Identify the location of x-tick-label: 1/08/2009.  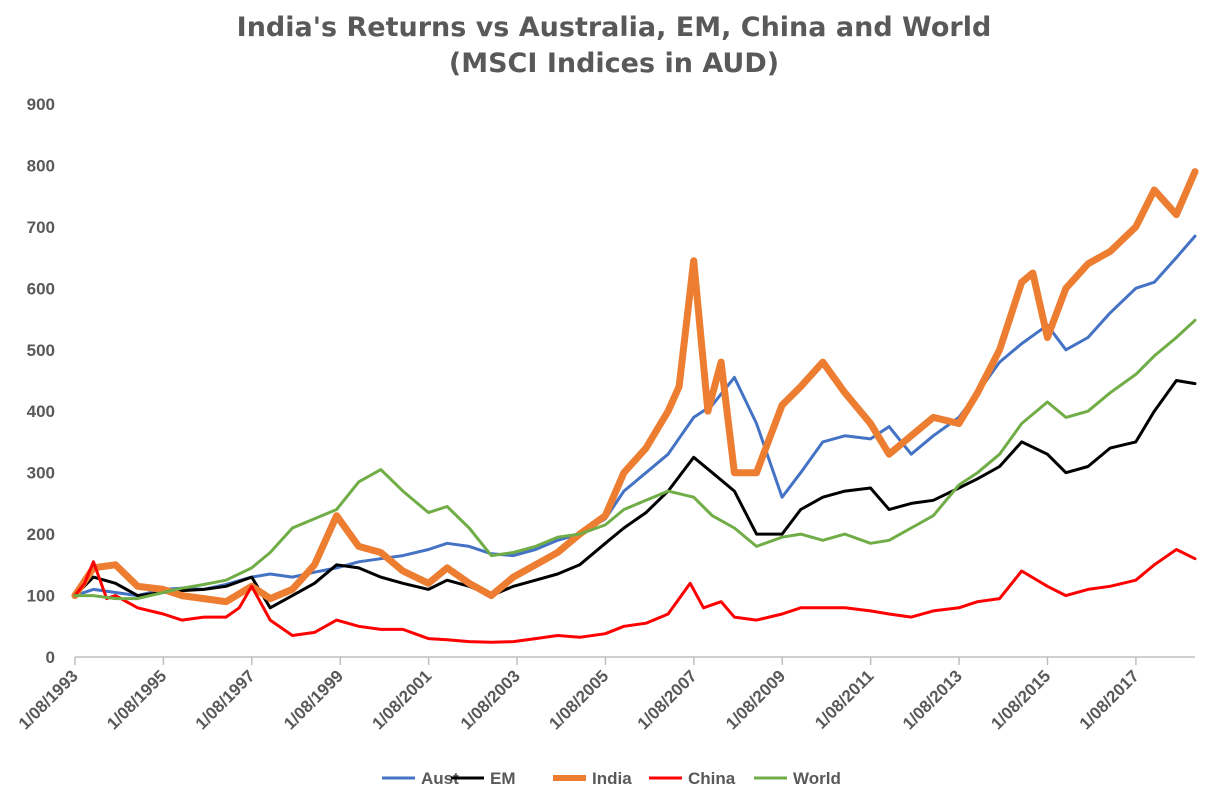
(755, 699).